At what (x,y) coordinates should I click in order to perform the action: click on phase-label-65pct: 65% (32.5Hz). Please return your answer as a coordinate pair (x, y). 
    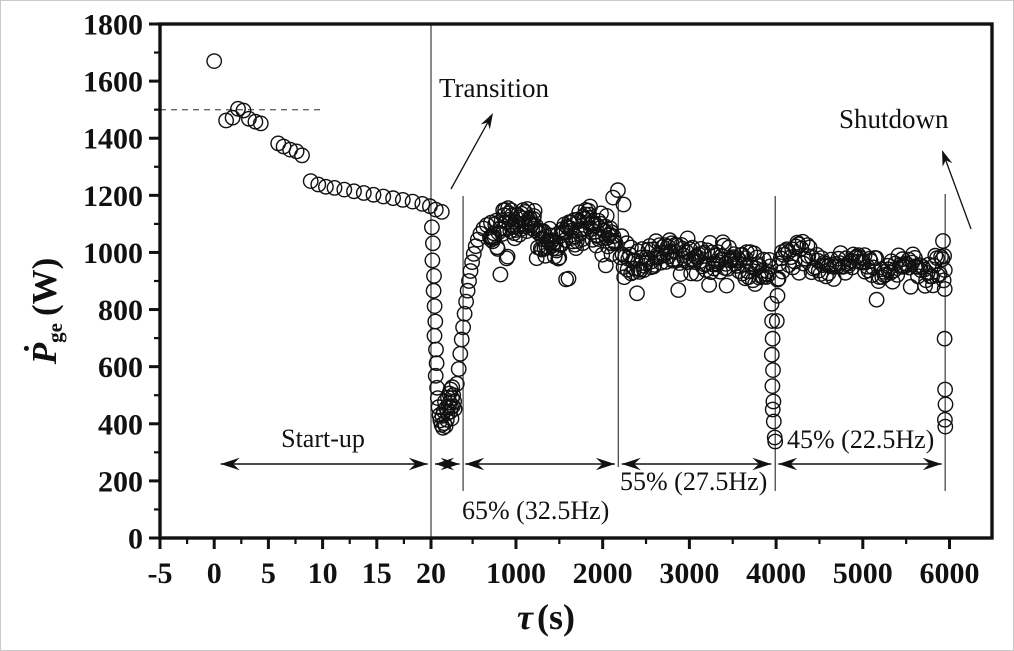
    Looking at the image, I should click on (536, 510).